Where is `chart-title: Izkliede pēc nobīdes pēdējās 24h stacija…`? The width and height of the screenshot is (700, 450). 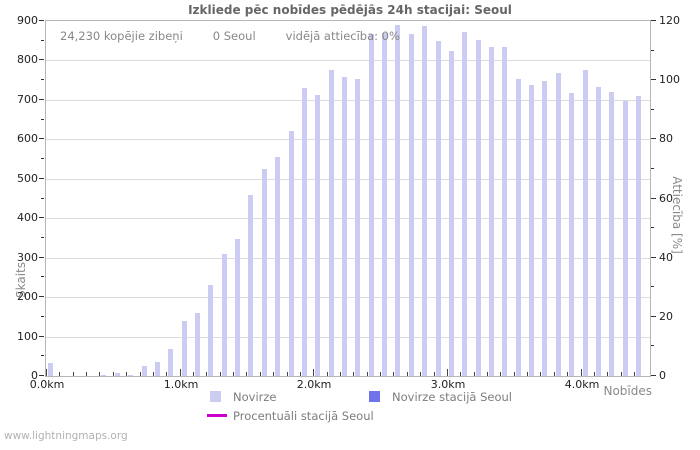
chart-title: Izkliede pēc nobīdes pēdējās 24h stacija… is located at coordinates (350, 10).